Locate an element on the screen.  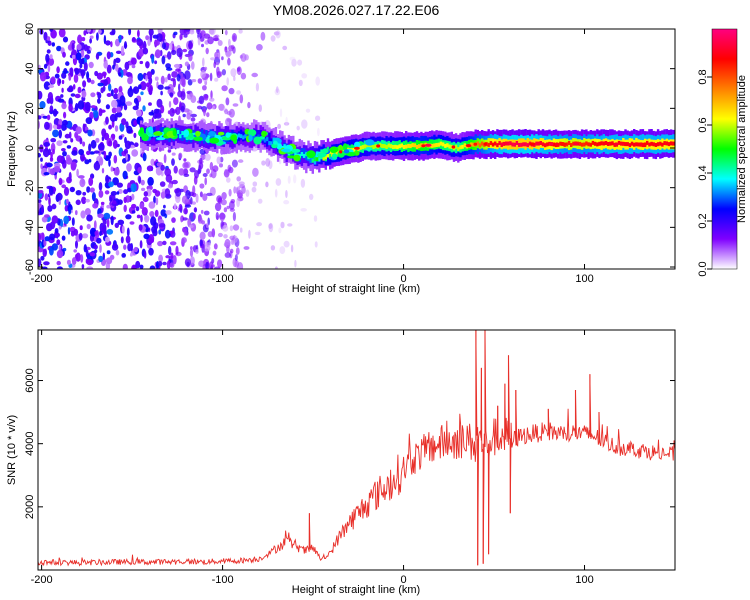
snr-xtick-label: 100 is located at coordinates (584, 580).